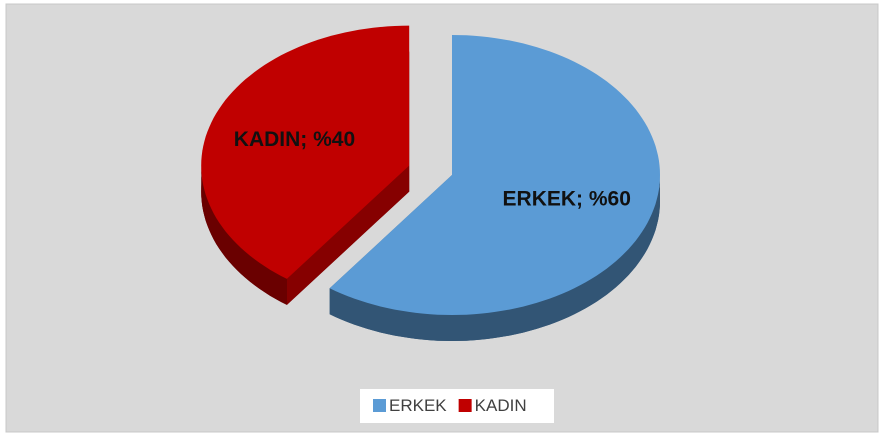  What do you see at coordinates (294, 139) in the screenshot?
I see `data-label: KADIN; %40` at bounding box center [294, 139].